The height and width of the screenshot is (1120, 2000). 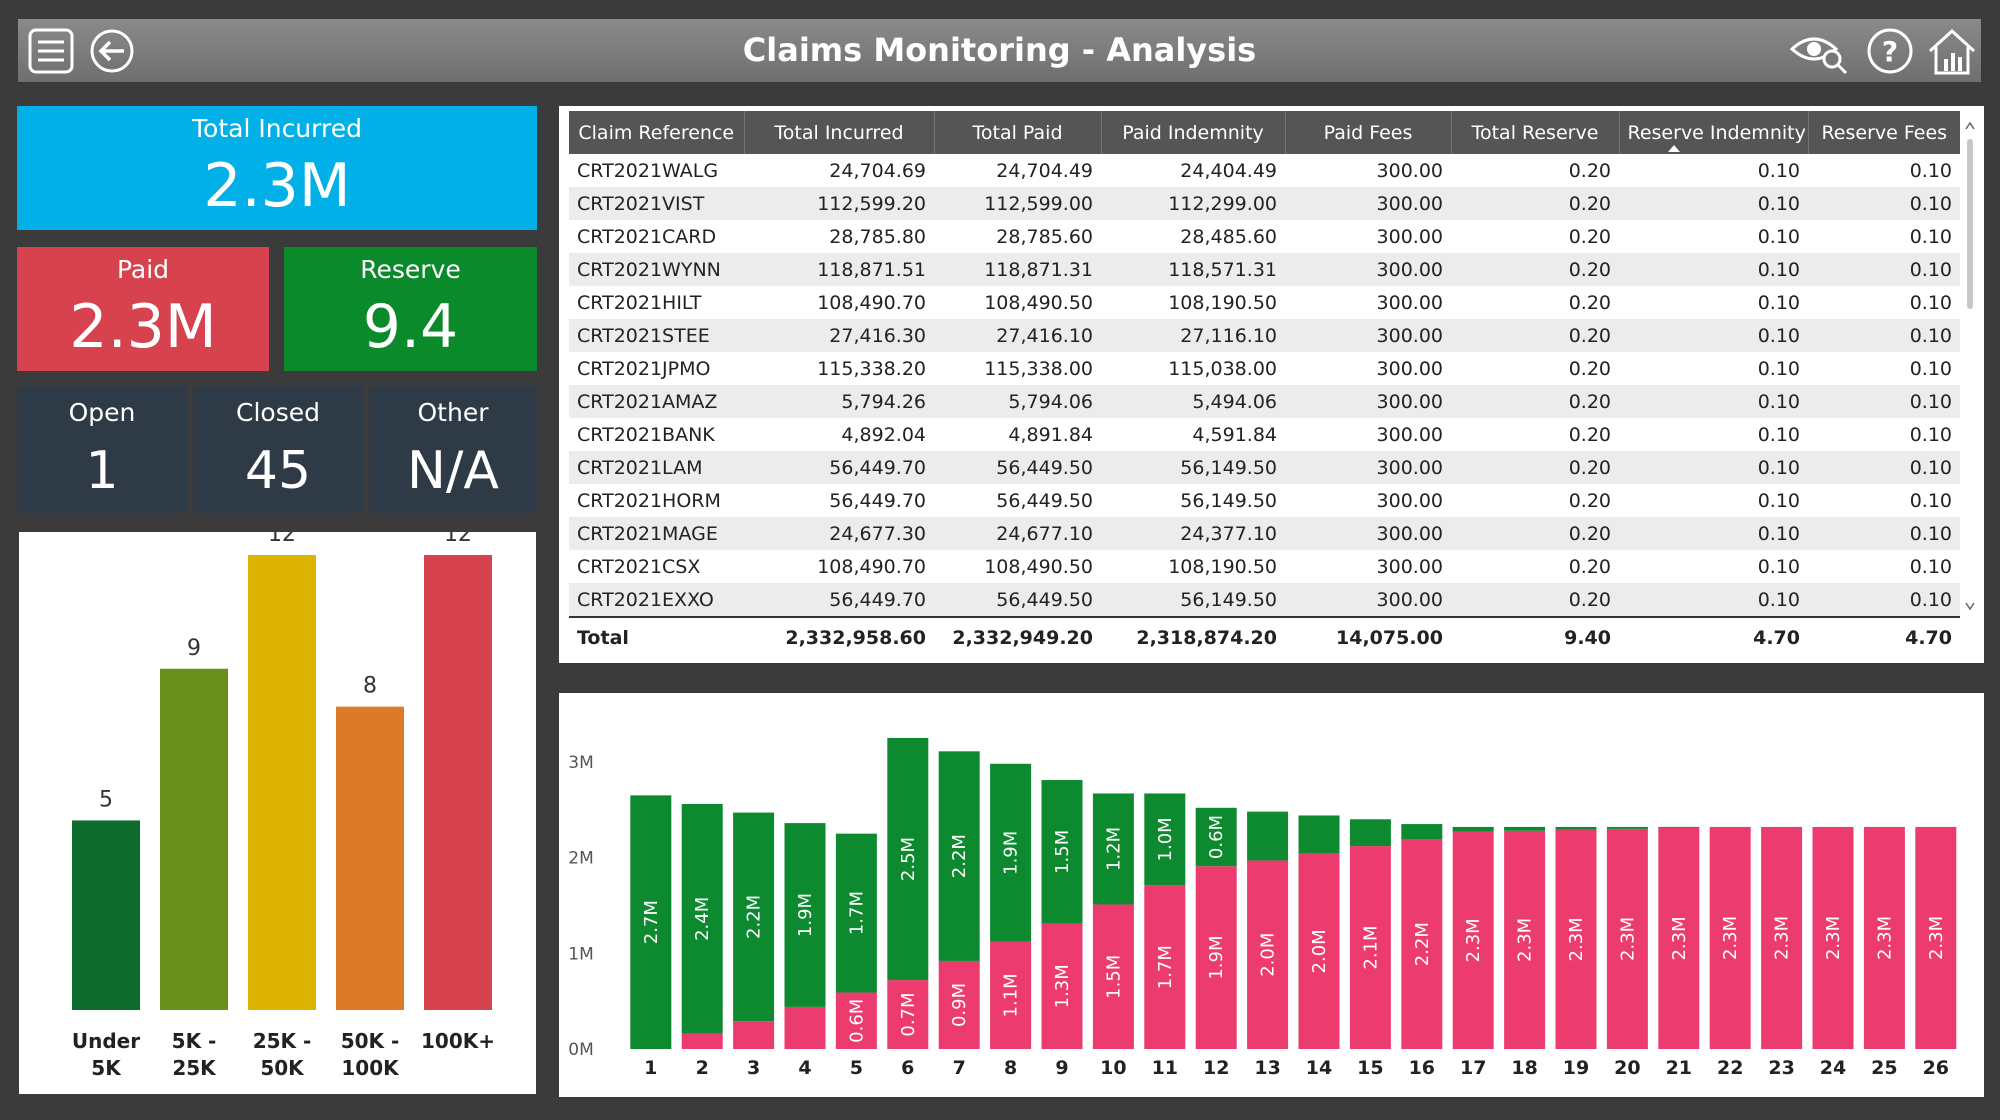 What do you see at coordinates (959, 1068) in the screenshot?
I see `x-tick-label: 7` at bounding box center [959, 1068].